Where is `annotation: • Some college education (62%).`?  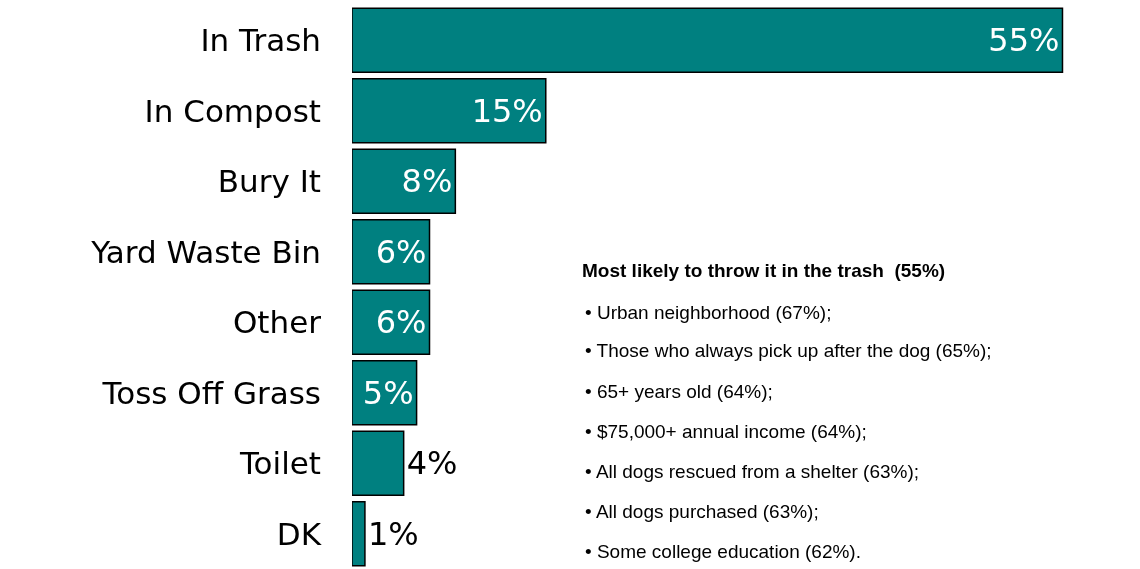 annotation: • Some college education (62%). is located at coordinates (723, 551).